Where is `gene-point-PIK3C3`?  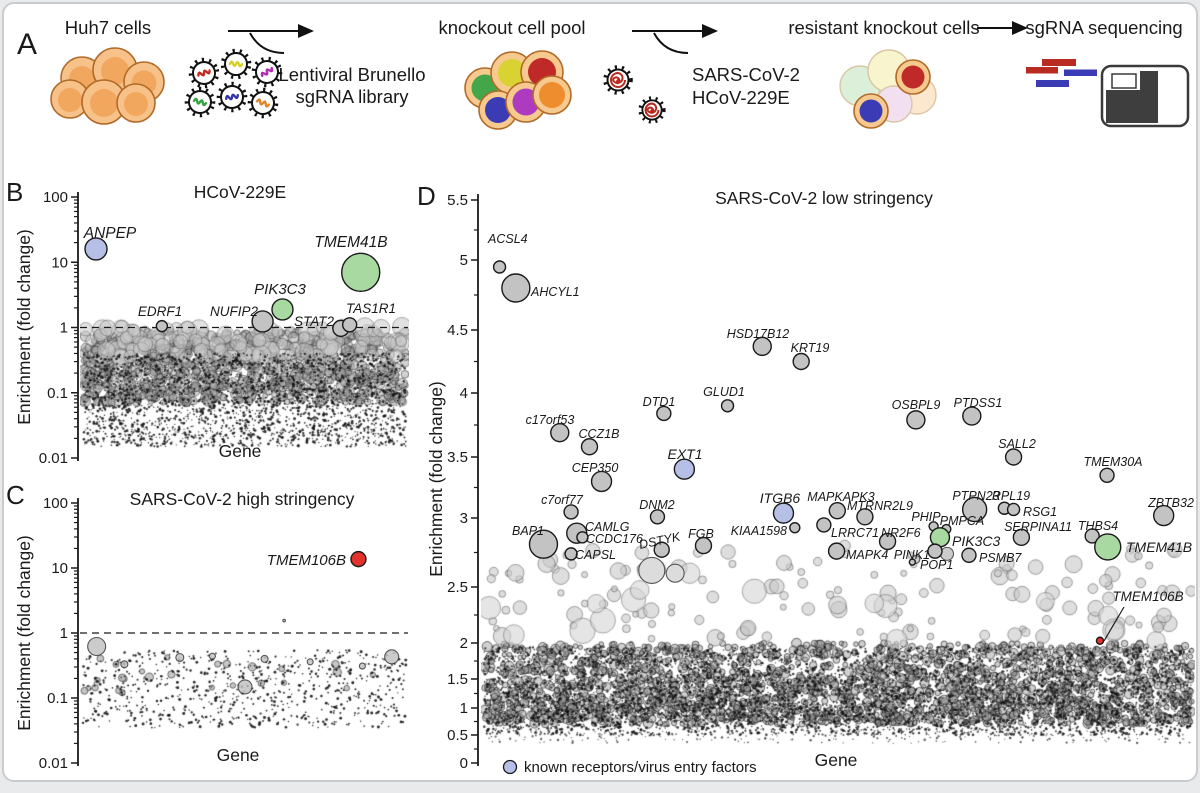 gene-point-PIK3C3 is located at coordinates (282, 309).